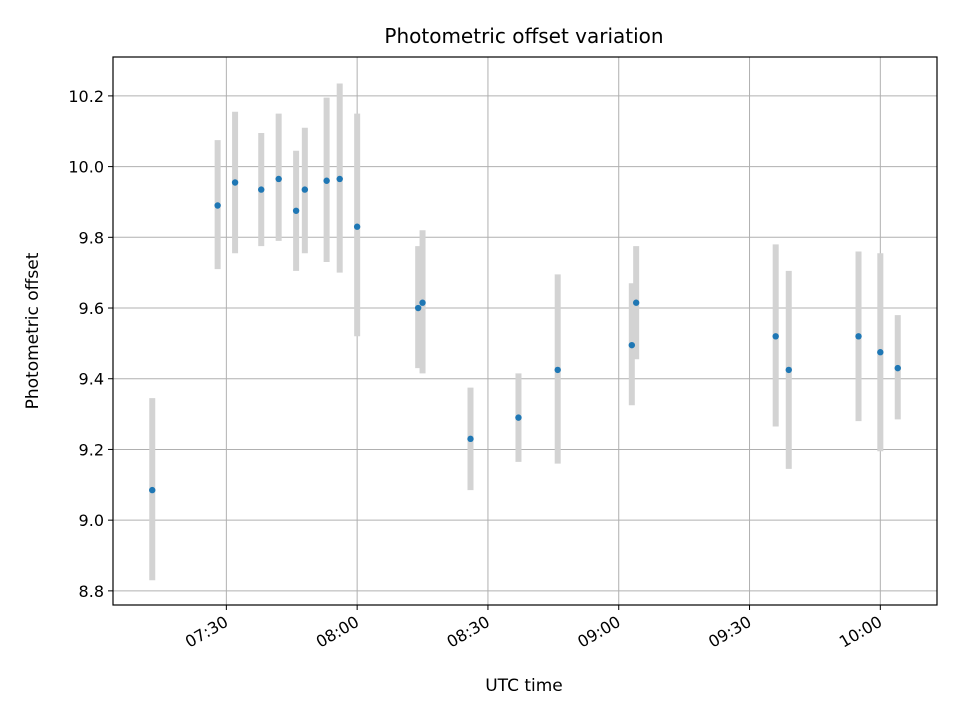 This screenshot has height=720, width=960. What do you see at coordinates (91, 237) in the screenshot?
I see `y-tick-label: 9.8` at bounding box center [91, 237].